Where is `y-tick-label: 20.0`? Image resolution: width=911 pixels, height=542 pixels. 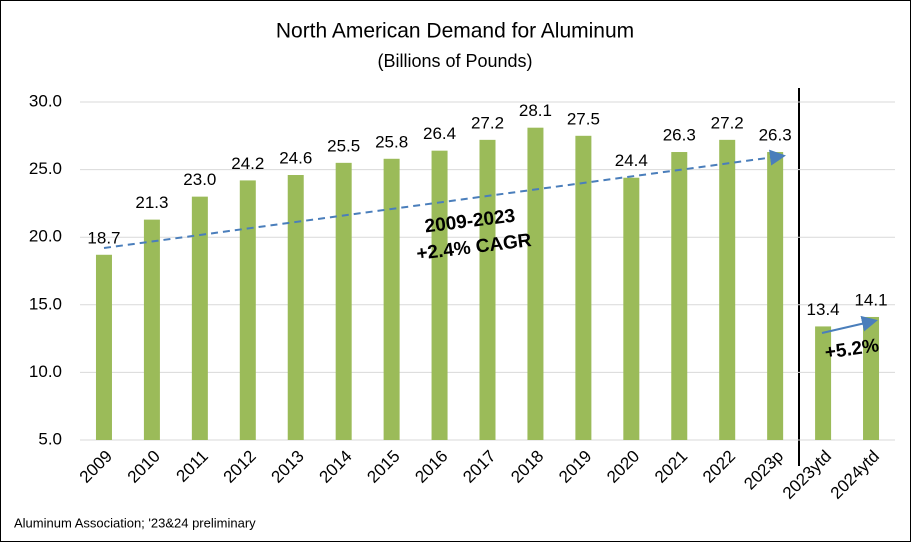
y-tick-label: 20.0 is located at coordinates (45, 236).